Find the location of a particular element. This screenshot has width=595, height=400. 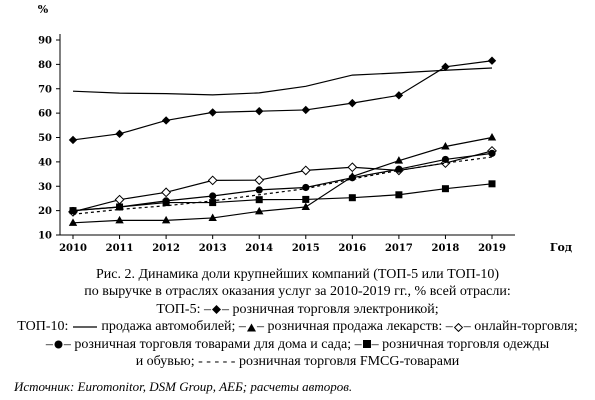

y-axis-title: % is located at coordinates (43, 9).